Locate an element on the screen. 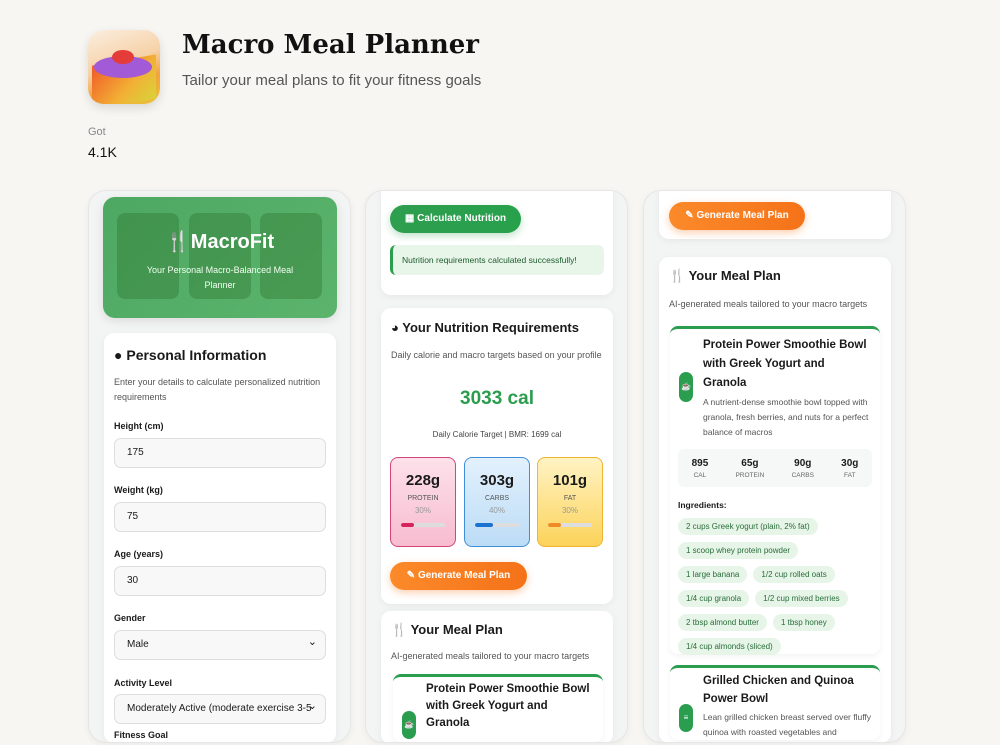 The width and height of the screenshot is (1000, 745). ingredient-chip: 1 large banana is located at coordinates (713, 574).